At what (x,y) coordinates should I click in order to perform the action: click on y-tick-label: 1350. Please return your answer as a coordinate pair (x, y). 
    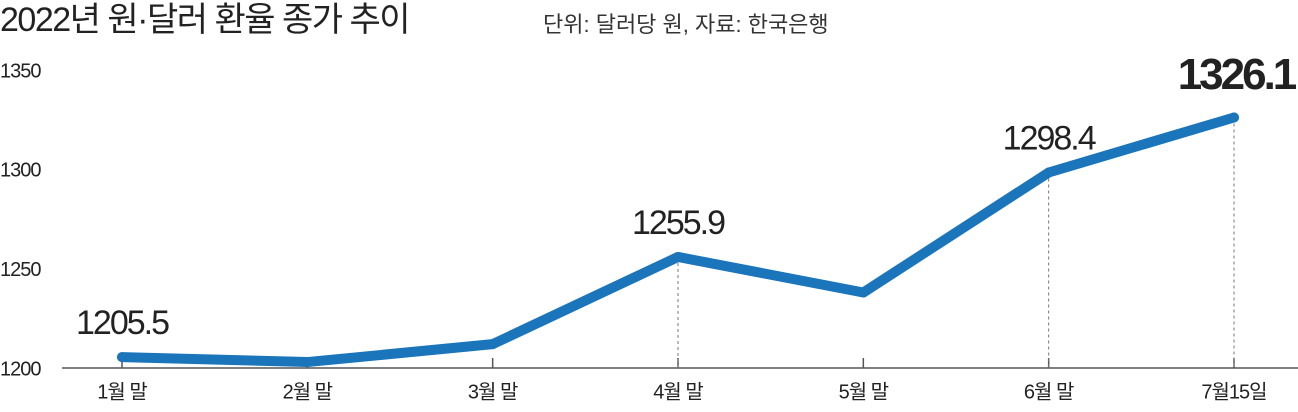
    Looking at the image, I should click on (20, 71).